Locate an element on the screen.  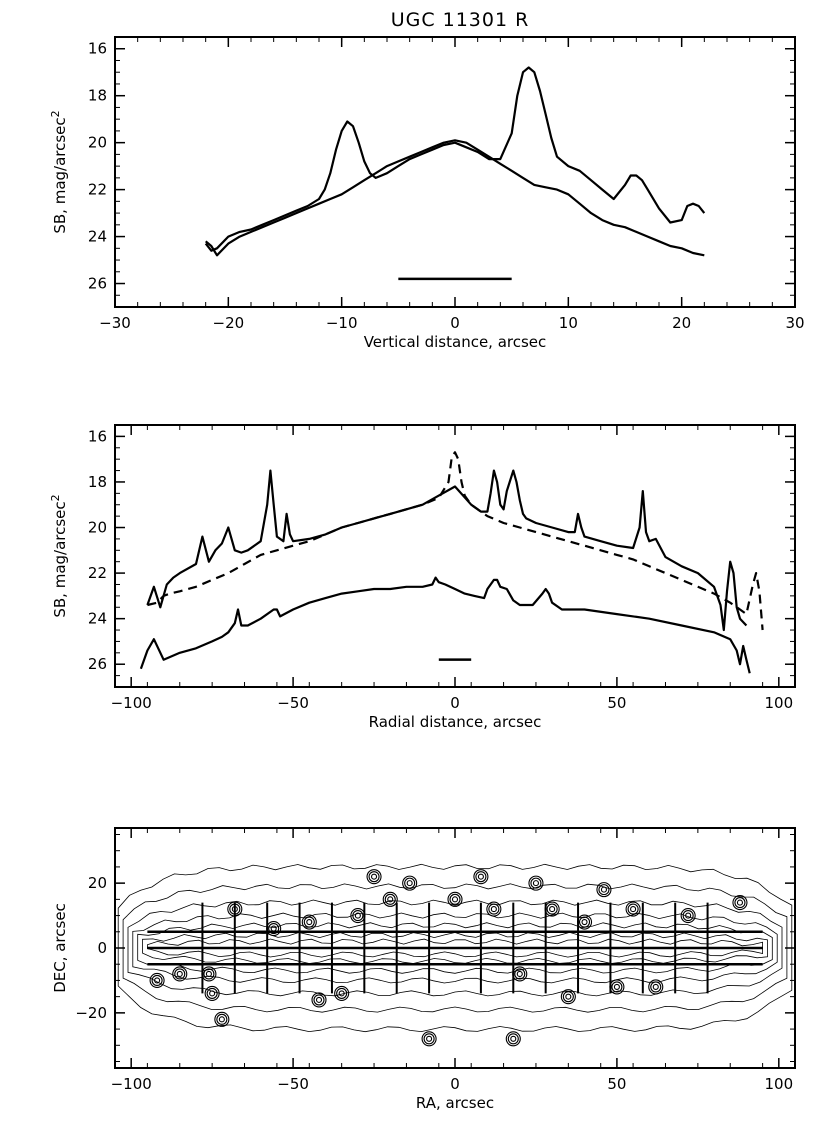
figure-title: UGC 11301 R is located at coordinates (460, 20).